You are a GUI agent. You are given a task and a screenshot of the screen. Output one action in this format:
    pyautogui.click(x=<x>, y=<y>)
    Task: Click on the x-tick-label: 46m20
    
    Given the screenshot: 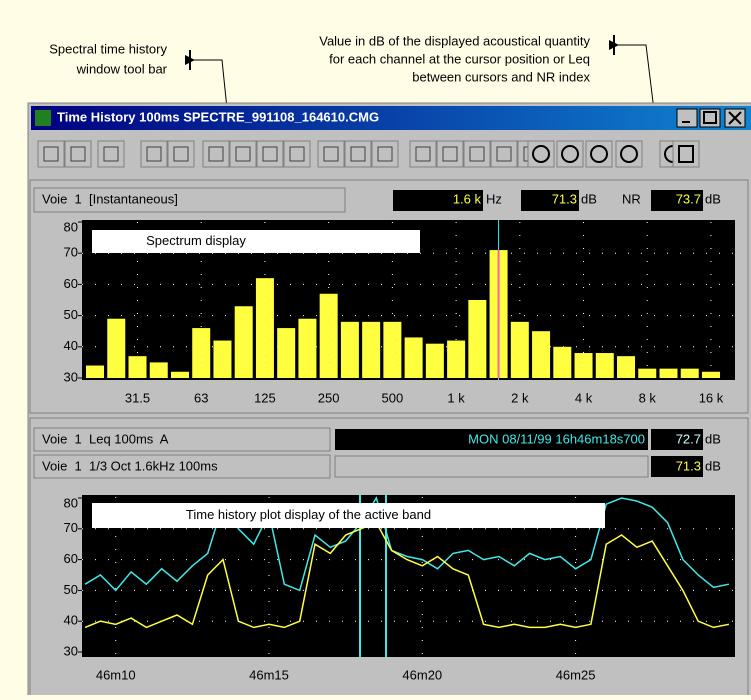 What is the action you would take?
    pyautogui.click(x=422, y=674)
    